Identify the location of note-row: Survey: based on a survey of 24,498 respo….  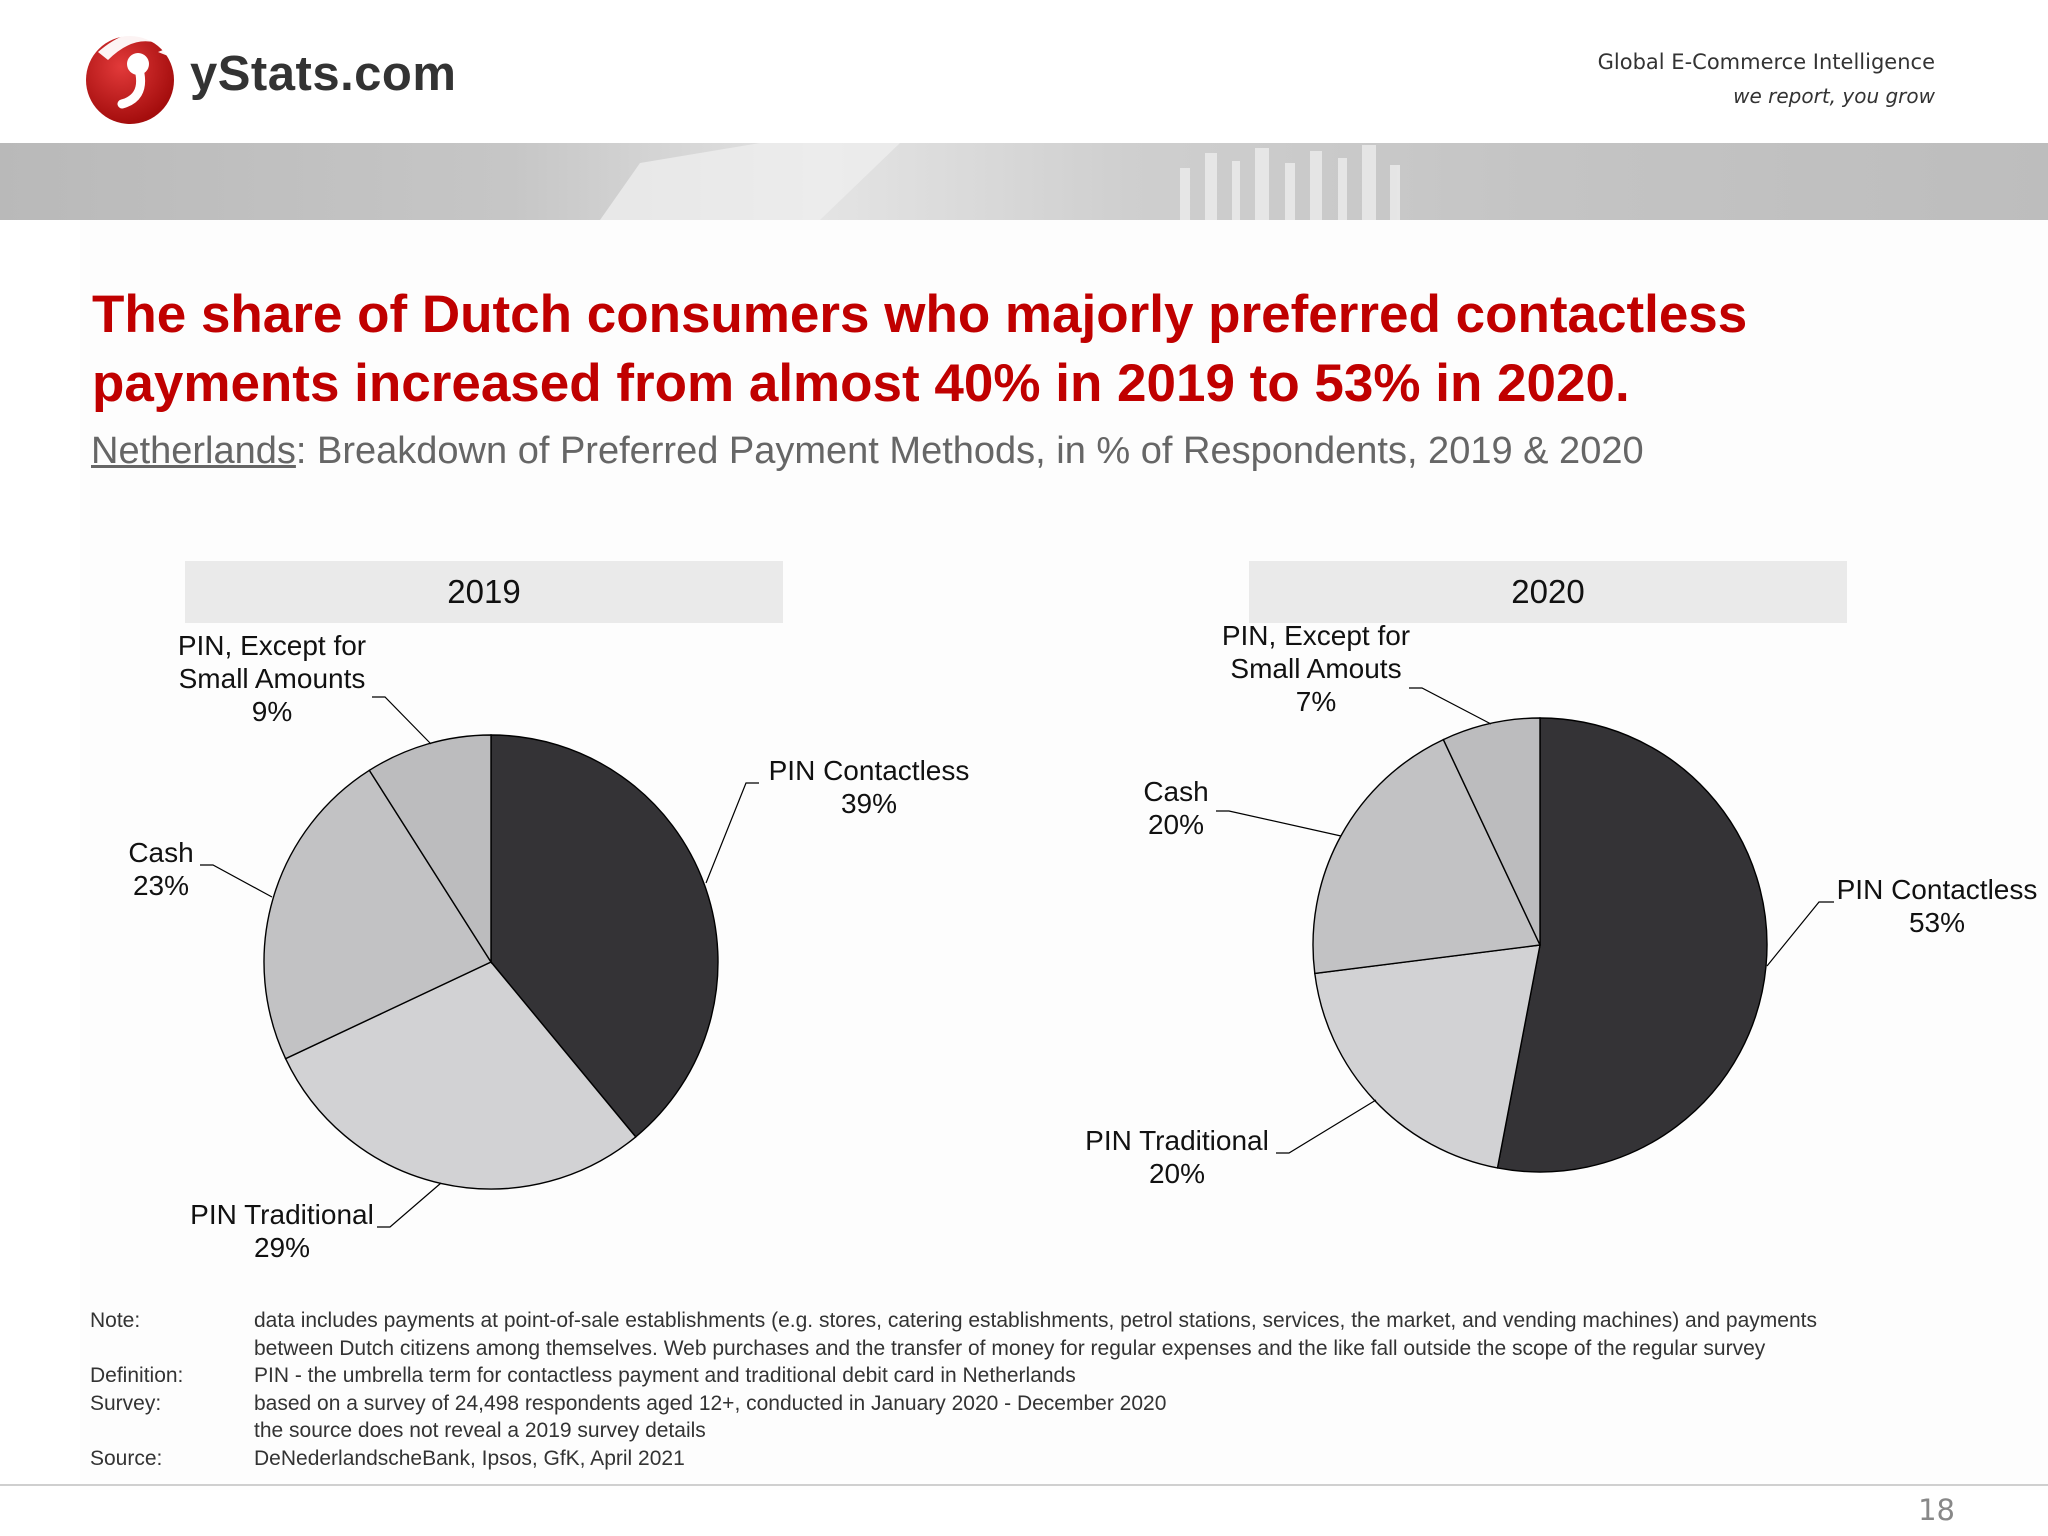
(1040, 1417).